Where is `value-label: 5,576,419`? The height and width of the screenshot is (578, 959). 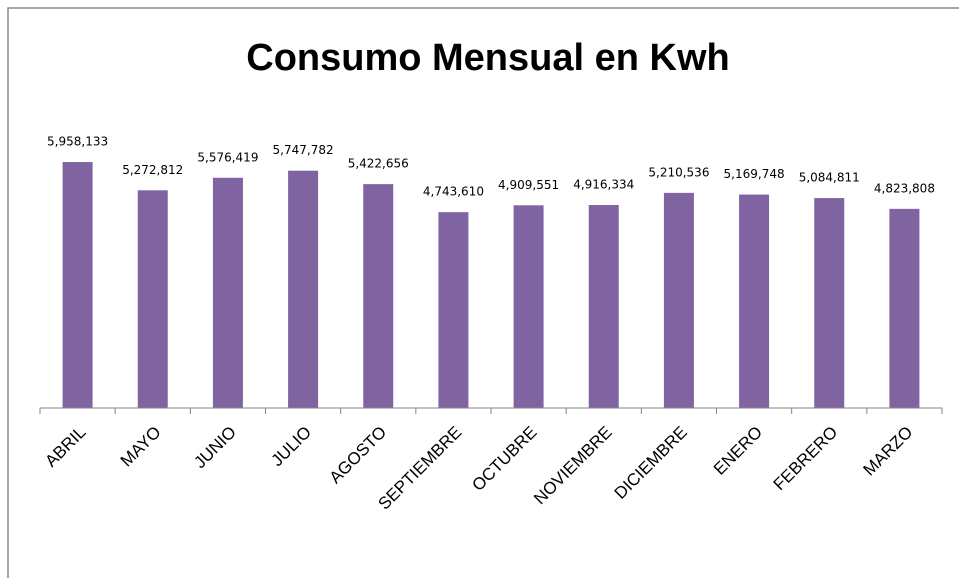 value-label: 5,576,419 is located at coordinates (227, 157).